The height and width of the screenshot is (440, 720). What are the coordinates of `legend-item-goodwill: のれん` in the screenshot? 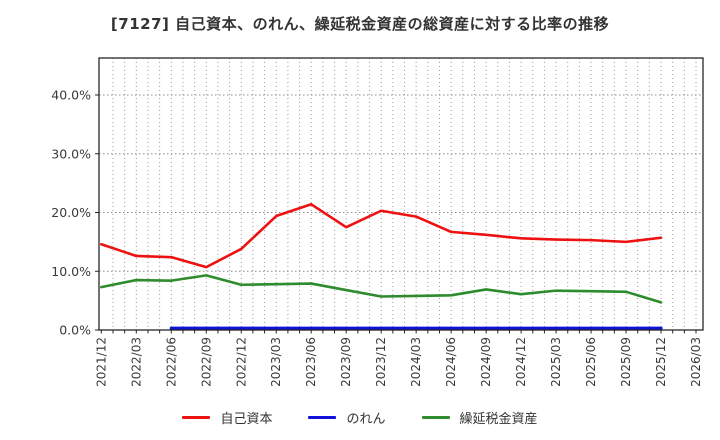 It's located at (347, 417).